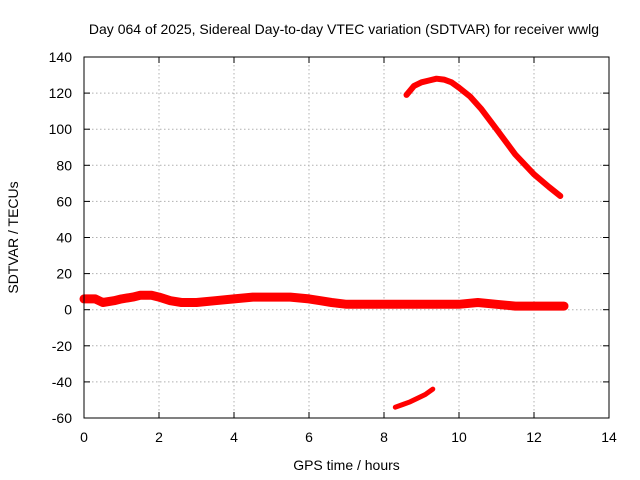 The image size is (640, 480). I want to click on x-tick-label: 12, so click(534, 437).